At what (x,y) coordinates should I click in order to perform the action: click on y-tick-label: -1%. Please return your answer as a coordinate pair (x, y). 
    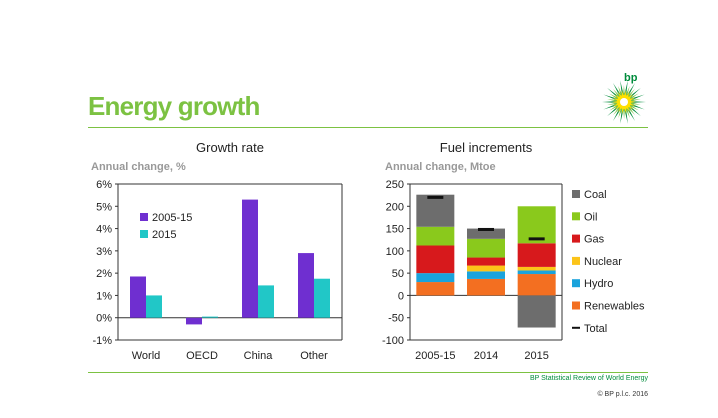
    Looking at the image, I should click on (102, 341).